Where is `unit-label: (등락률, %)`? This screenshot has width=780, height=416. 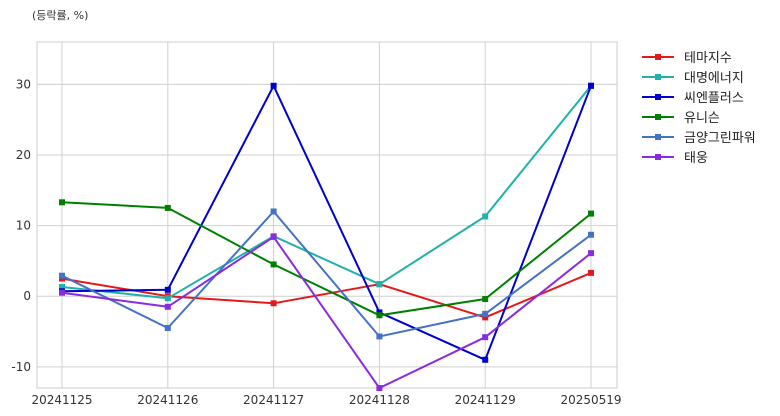 unit-label: (등락률, %) is located at coordinates (60, 15).